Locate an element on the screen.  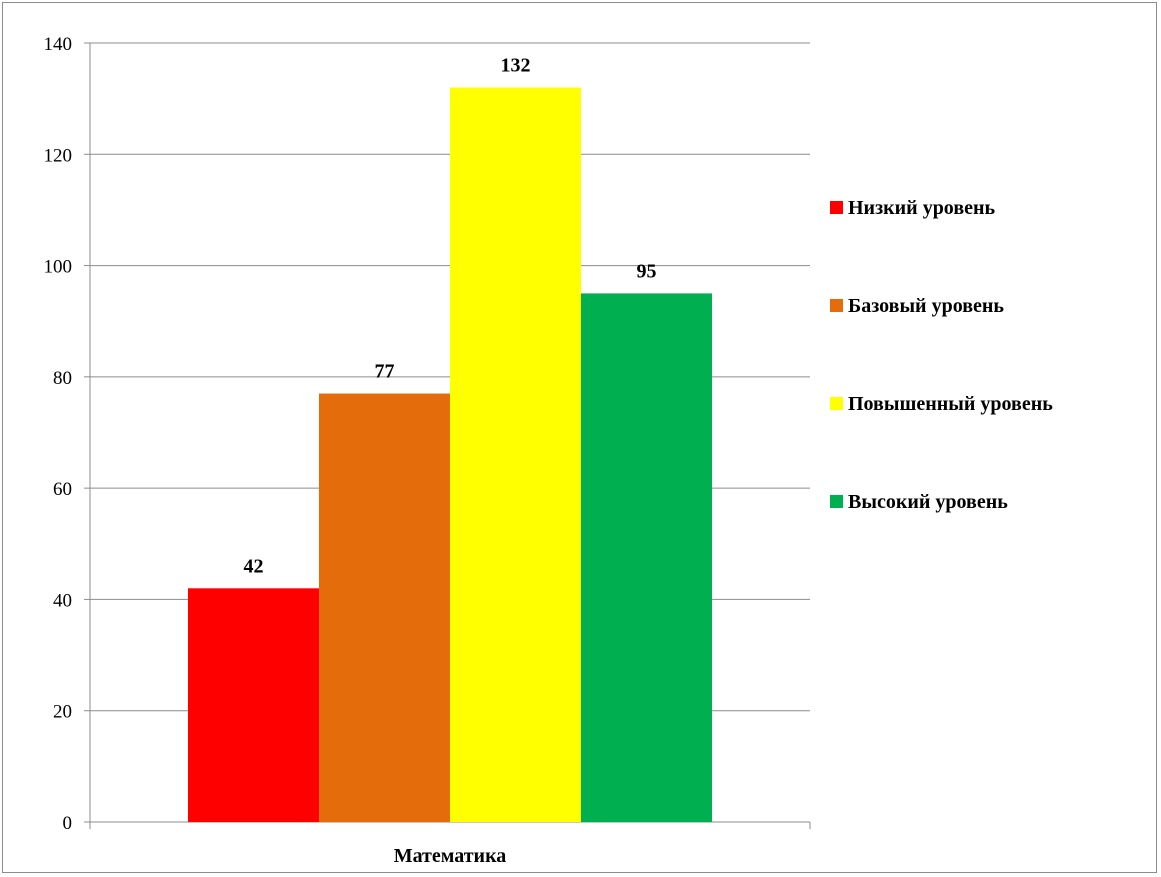
legend-label: Низкий уровень is located at coordinates (922, 208).